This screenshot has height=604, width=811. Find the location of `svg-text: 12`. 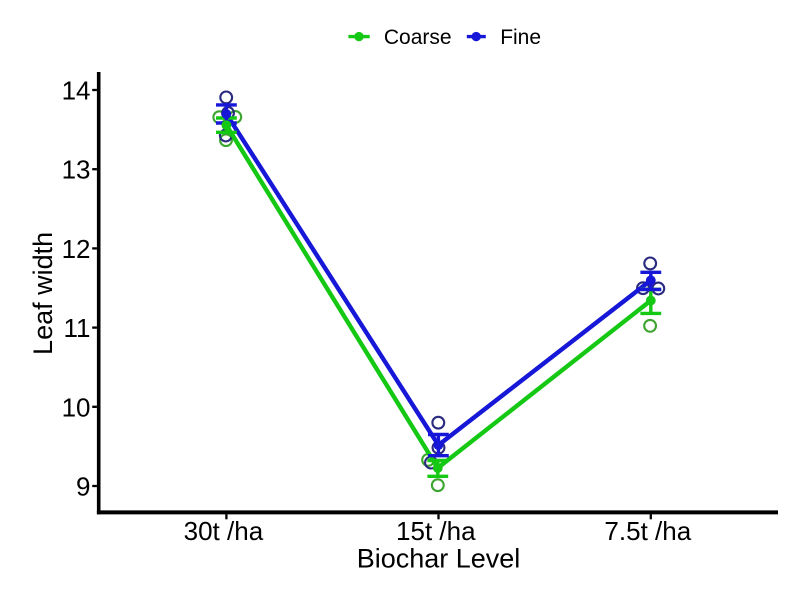

svg-text: 12 is located at coordinates (76, 249).